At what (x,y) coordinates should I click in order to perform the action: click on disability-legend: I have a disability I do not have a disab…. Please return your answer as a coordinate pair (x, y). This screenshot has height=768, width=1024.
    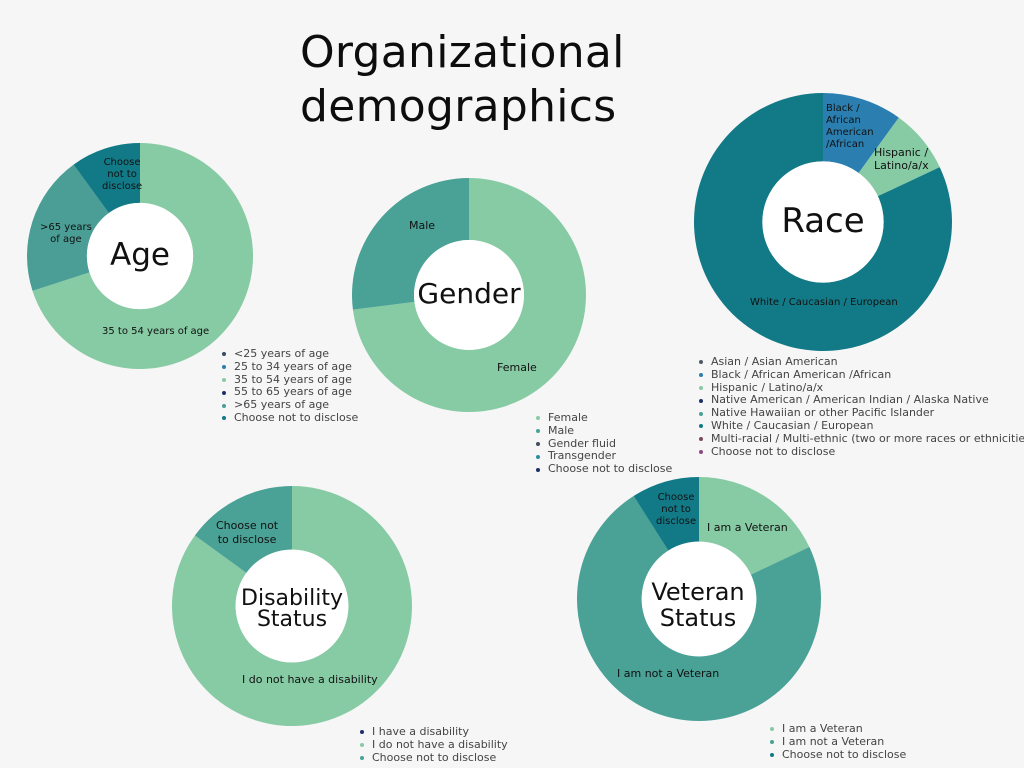
    Looking at the image, I should click on (434, 744).